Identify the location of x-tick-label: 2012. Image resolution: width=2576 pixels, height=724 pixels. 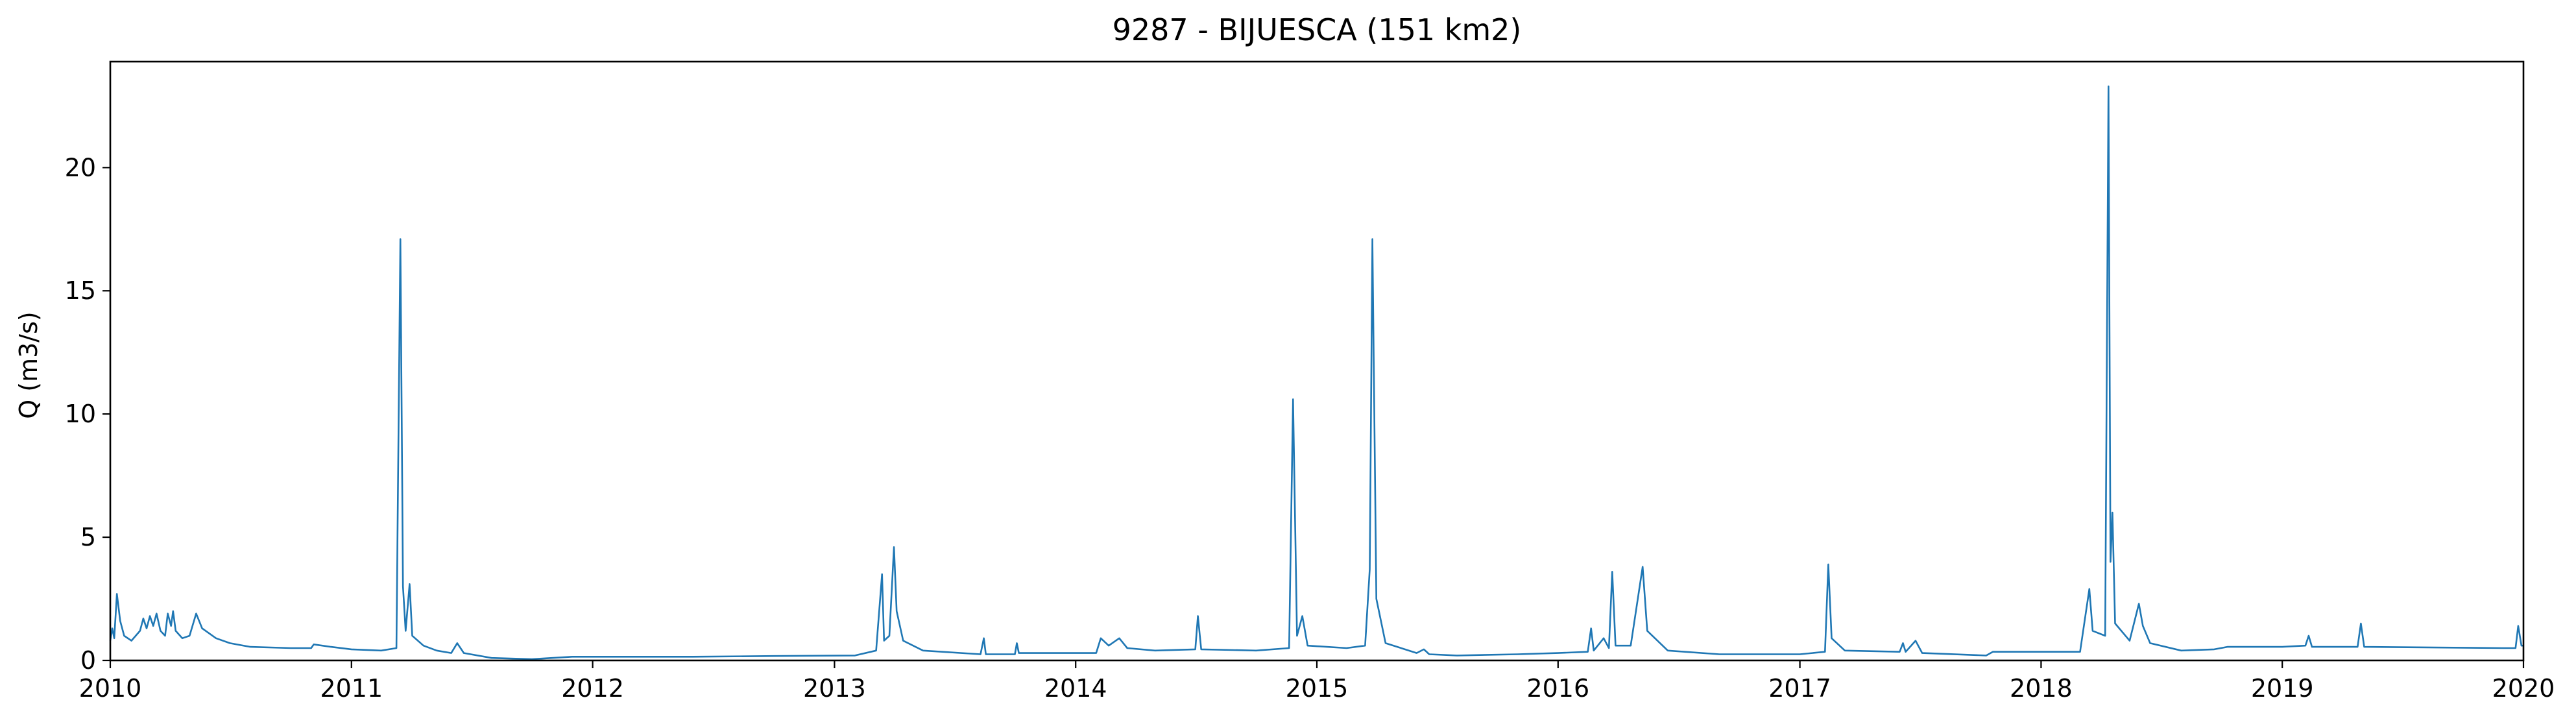
(592, 688).